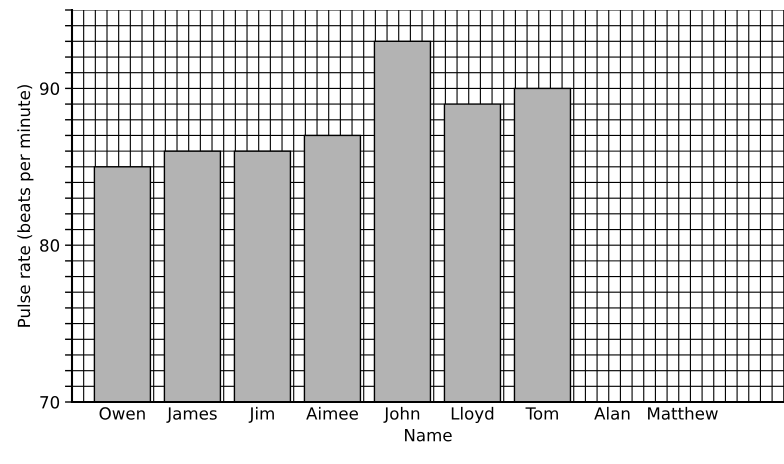  Describe the element at coordinates (50, 88) in the screenshot. I see `y-tick-label: 90` at that location.